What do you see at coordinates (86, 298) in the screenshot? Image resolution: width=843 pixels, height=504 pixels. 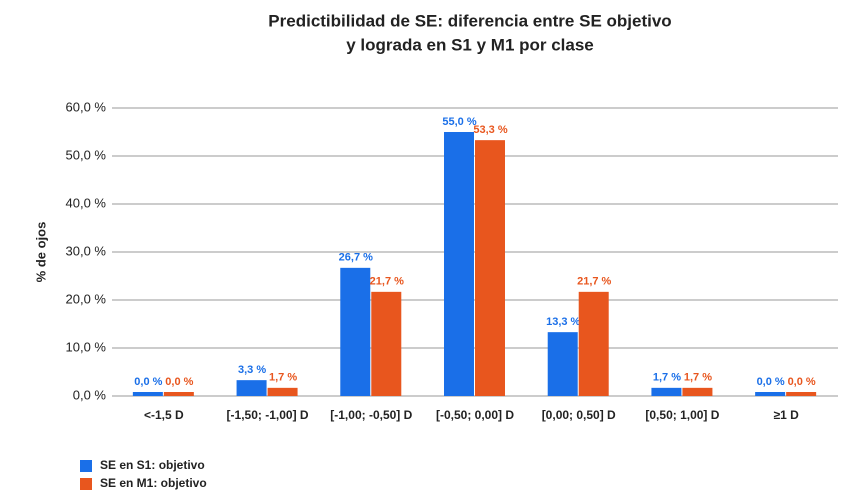 I see `y-tick-label: 20,0 %` at bounding box center [86, 298].